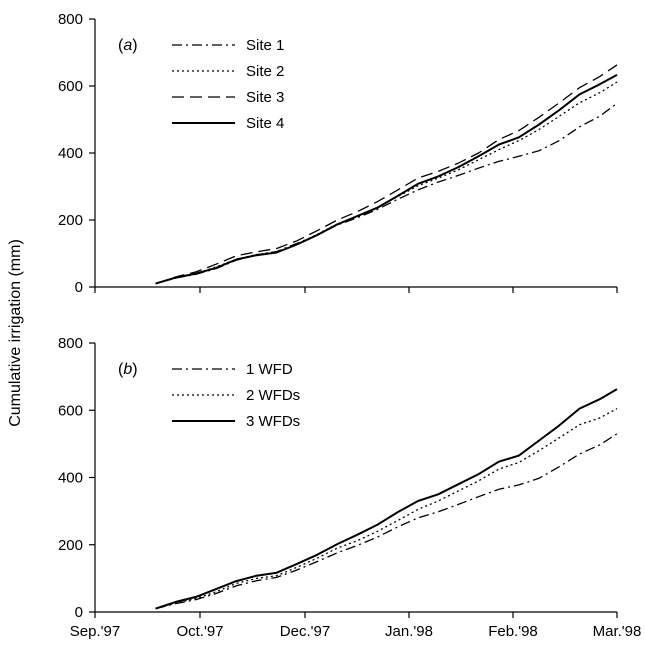 The image size is (645, 658). What do you see at coordinates (265, 71) in the screenshot?
I see `legend-label: Site 2` at bounding box center [265, 71].